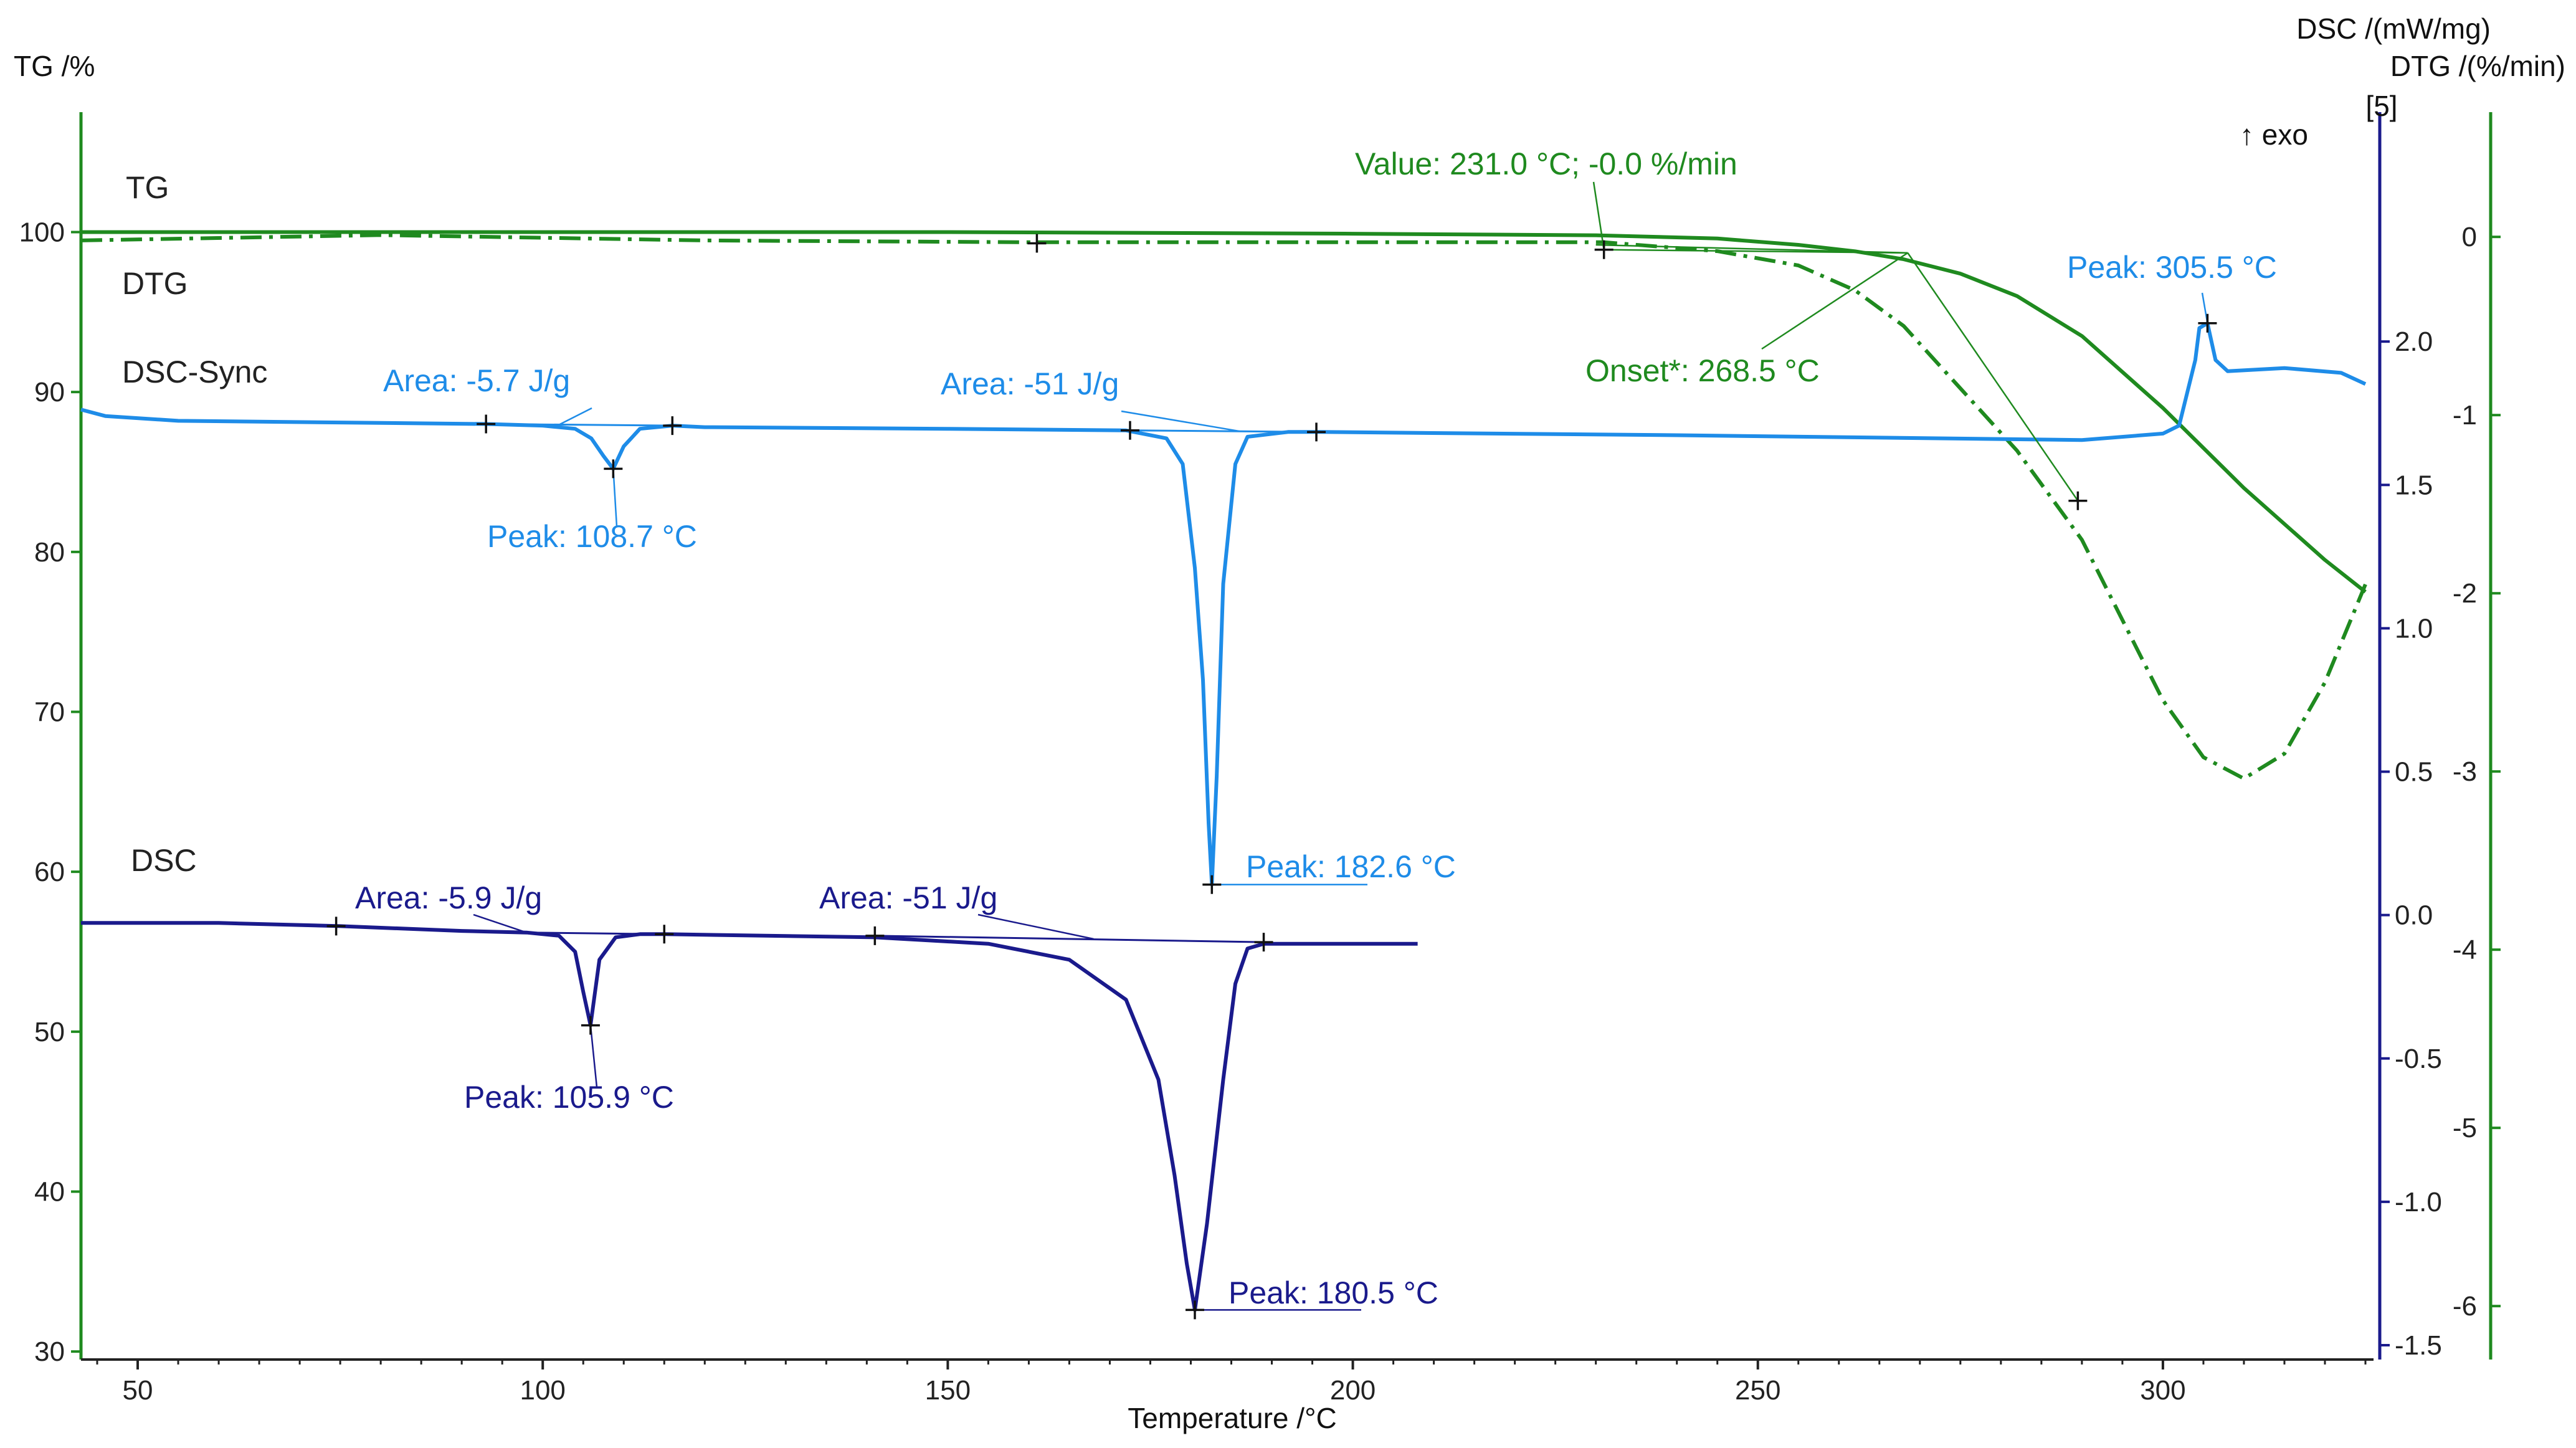  Describe the element at coordinates (1757, 1390) in the screenshot. I see `x-tick-label: 250` at that location.